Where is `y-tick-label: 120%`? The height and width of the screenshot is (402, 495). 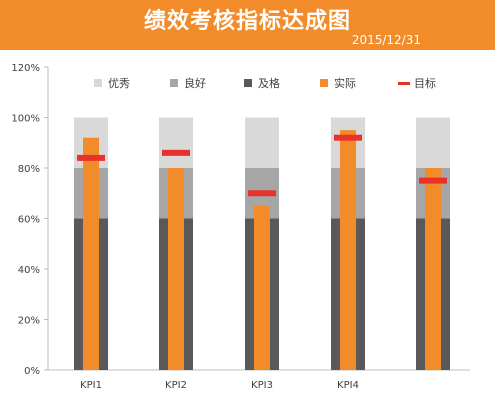 y-tick-label: 120% is located at coordinates (25, 68).